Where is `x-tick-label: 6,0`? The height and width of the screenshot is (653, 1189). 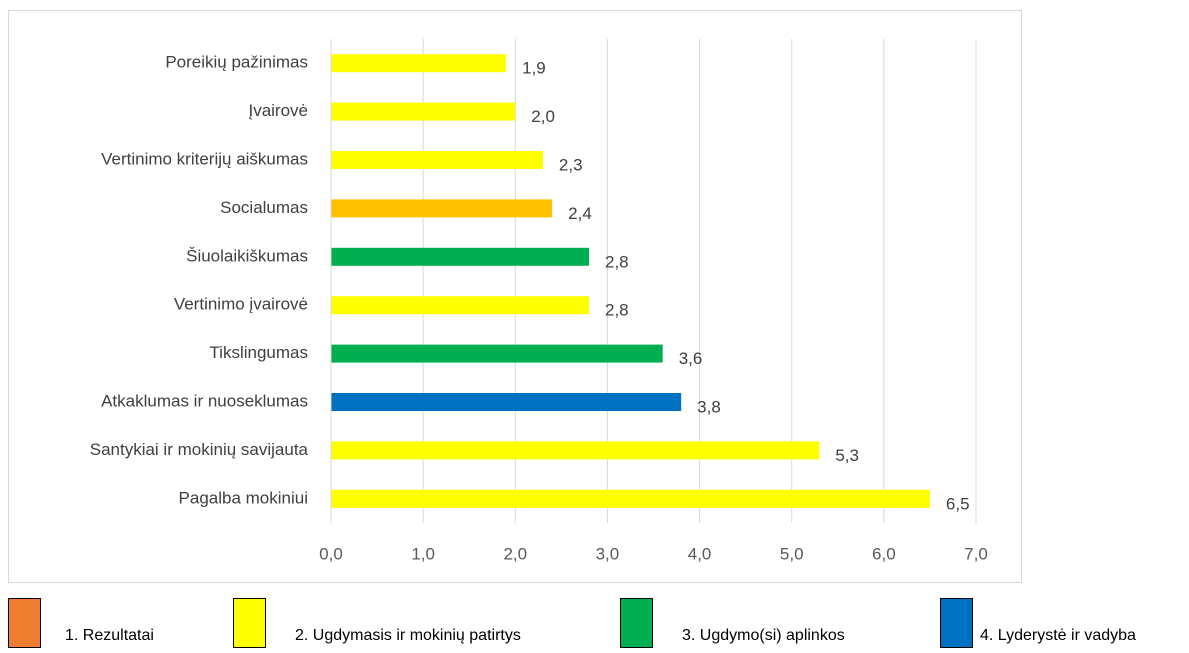
x-tick-label: 6,0 is located at coordinates (884, 553).